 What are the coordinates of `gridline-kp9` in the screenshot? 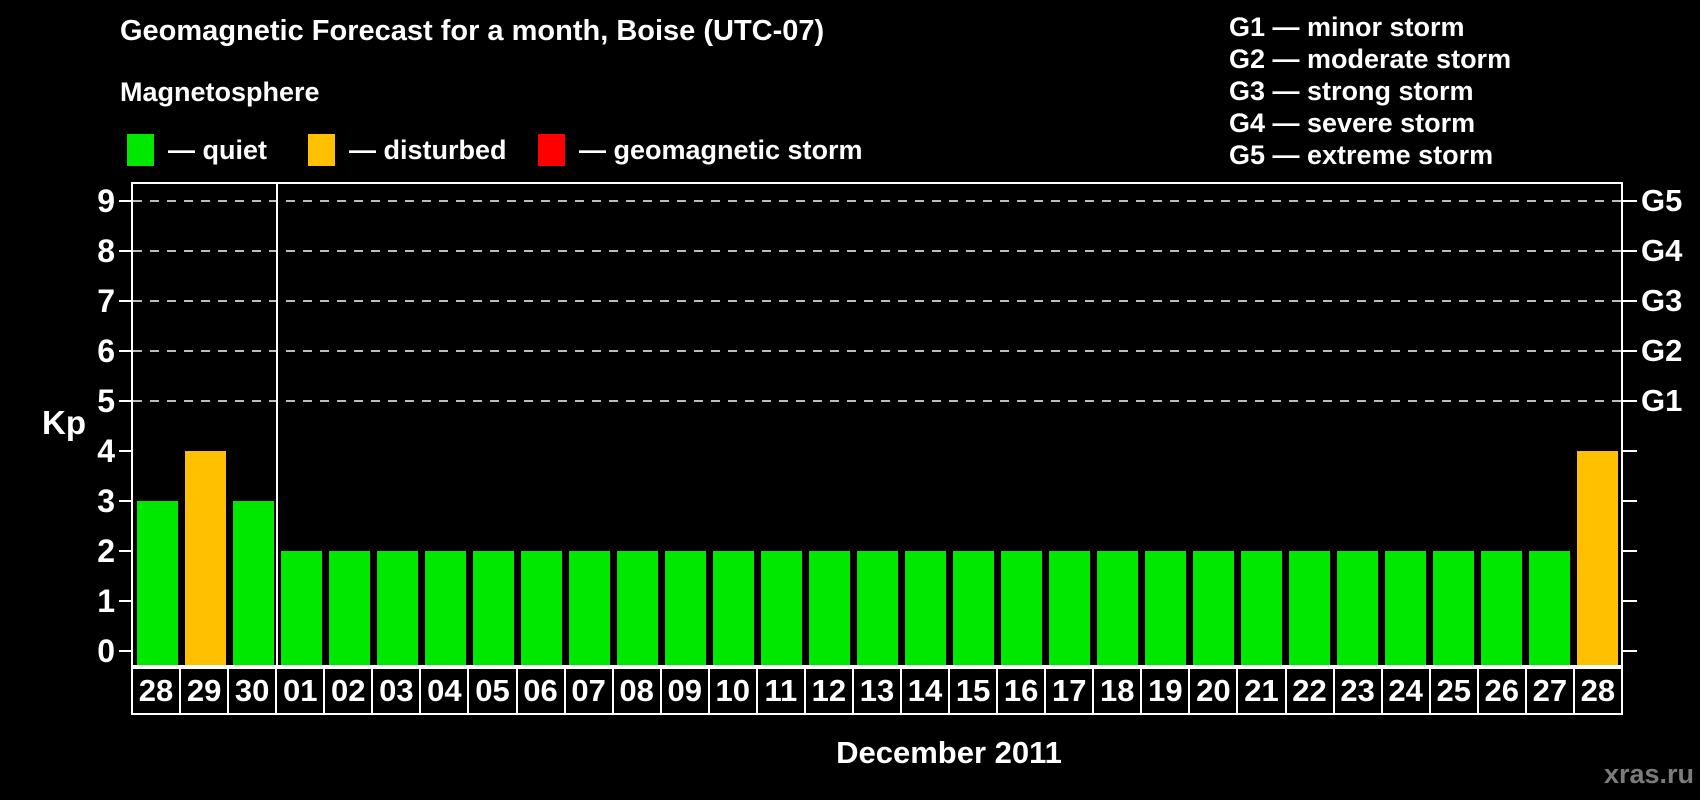 It's located at (877, 201).